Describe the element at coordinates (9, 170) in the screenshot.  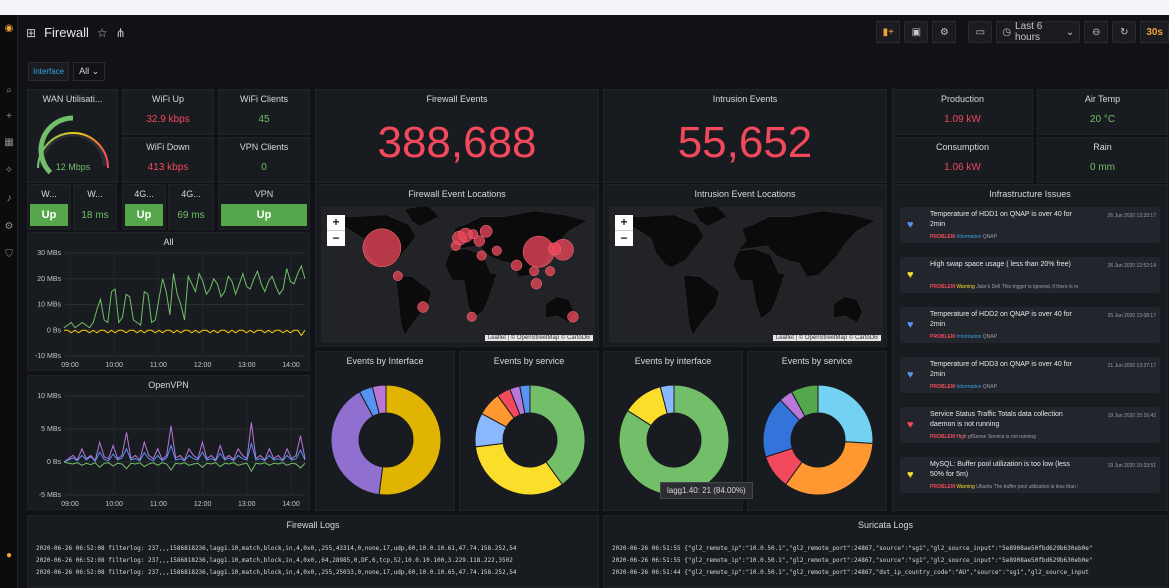
I see `explore-icon: ✧` at that location.